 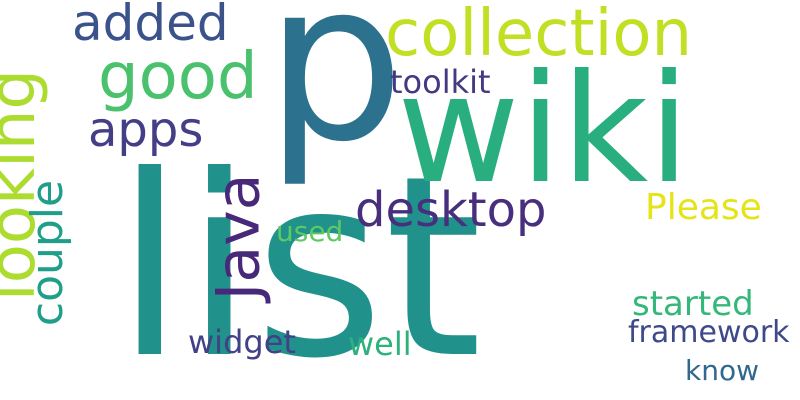 I want to click on word-good: good, so click(x=178, y=77).